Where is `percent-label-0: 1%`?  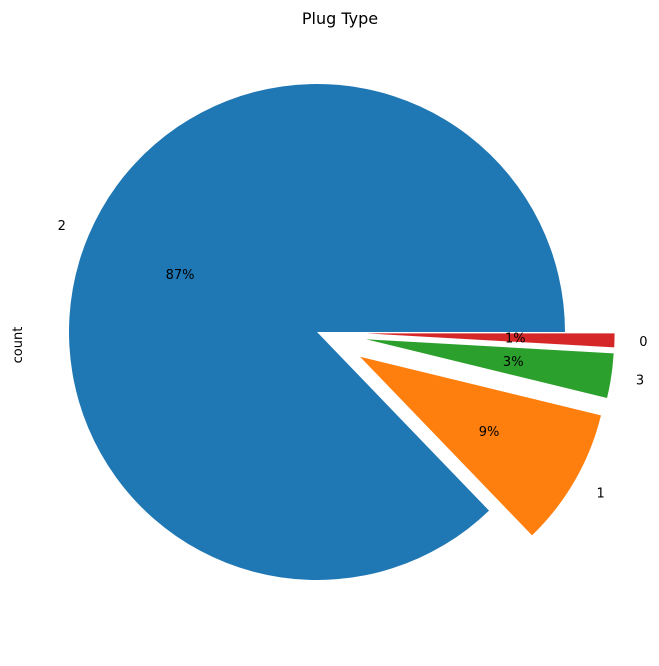 percent-label-0: 1% is located at coordinates (515, 339).